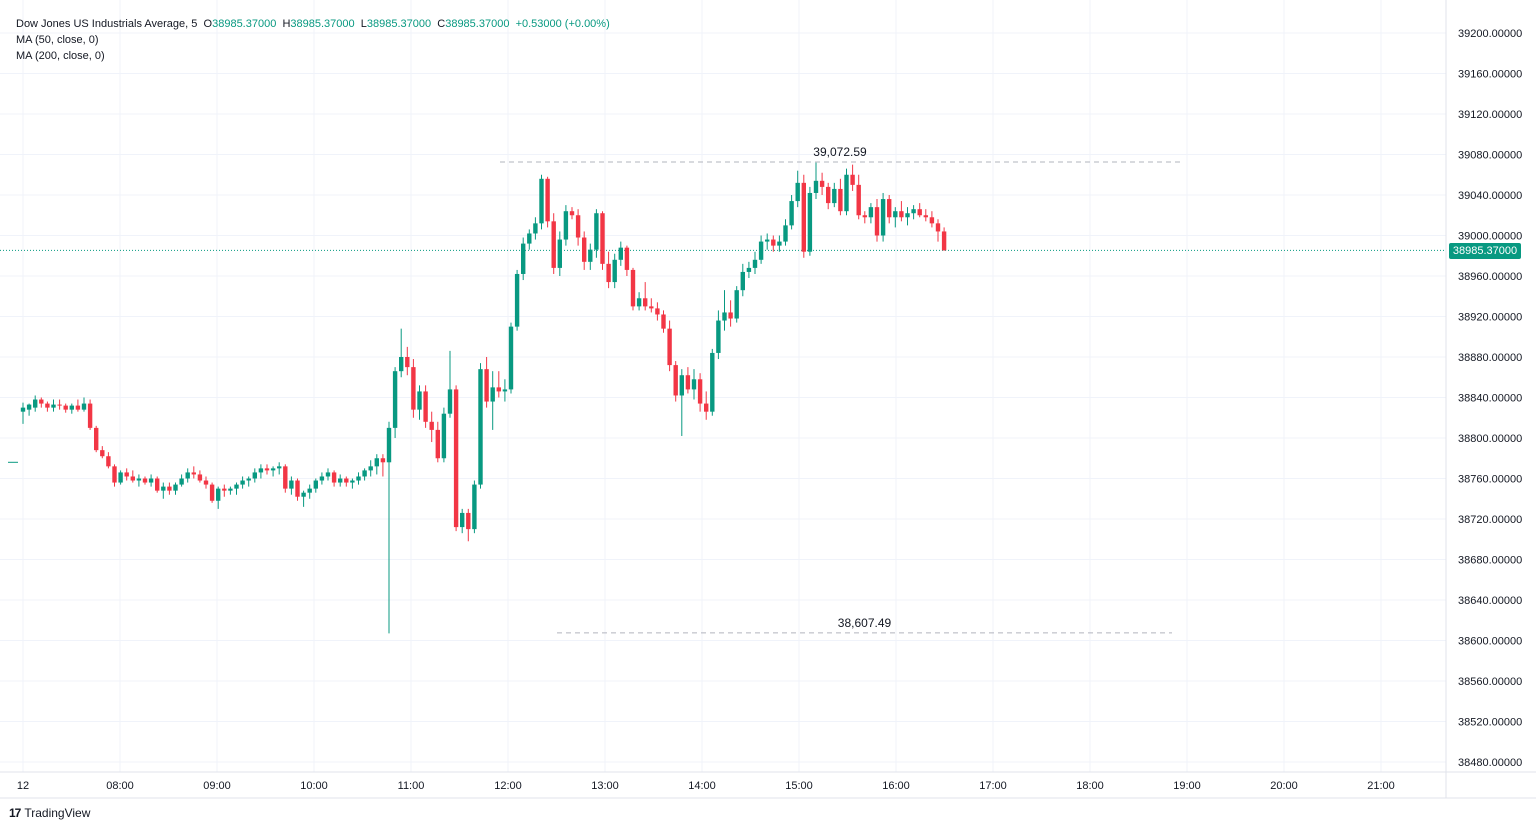  What do you see at coordinates (60, 56) in the screenshot?
I see `legend-ma200: MA (200, close, 0)` at bounding box center [60, 56].